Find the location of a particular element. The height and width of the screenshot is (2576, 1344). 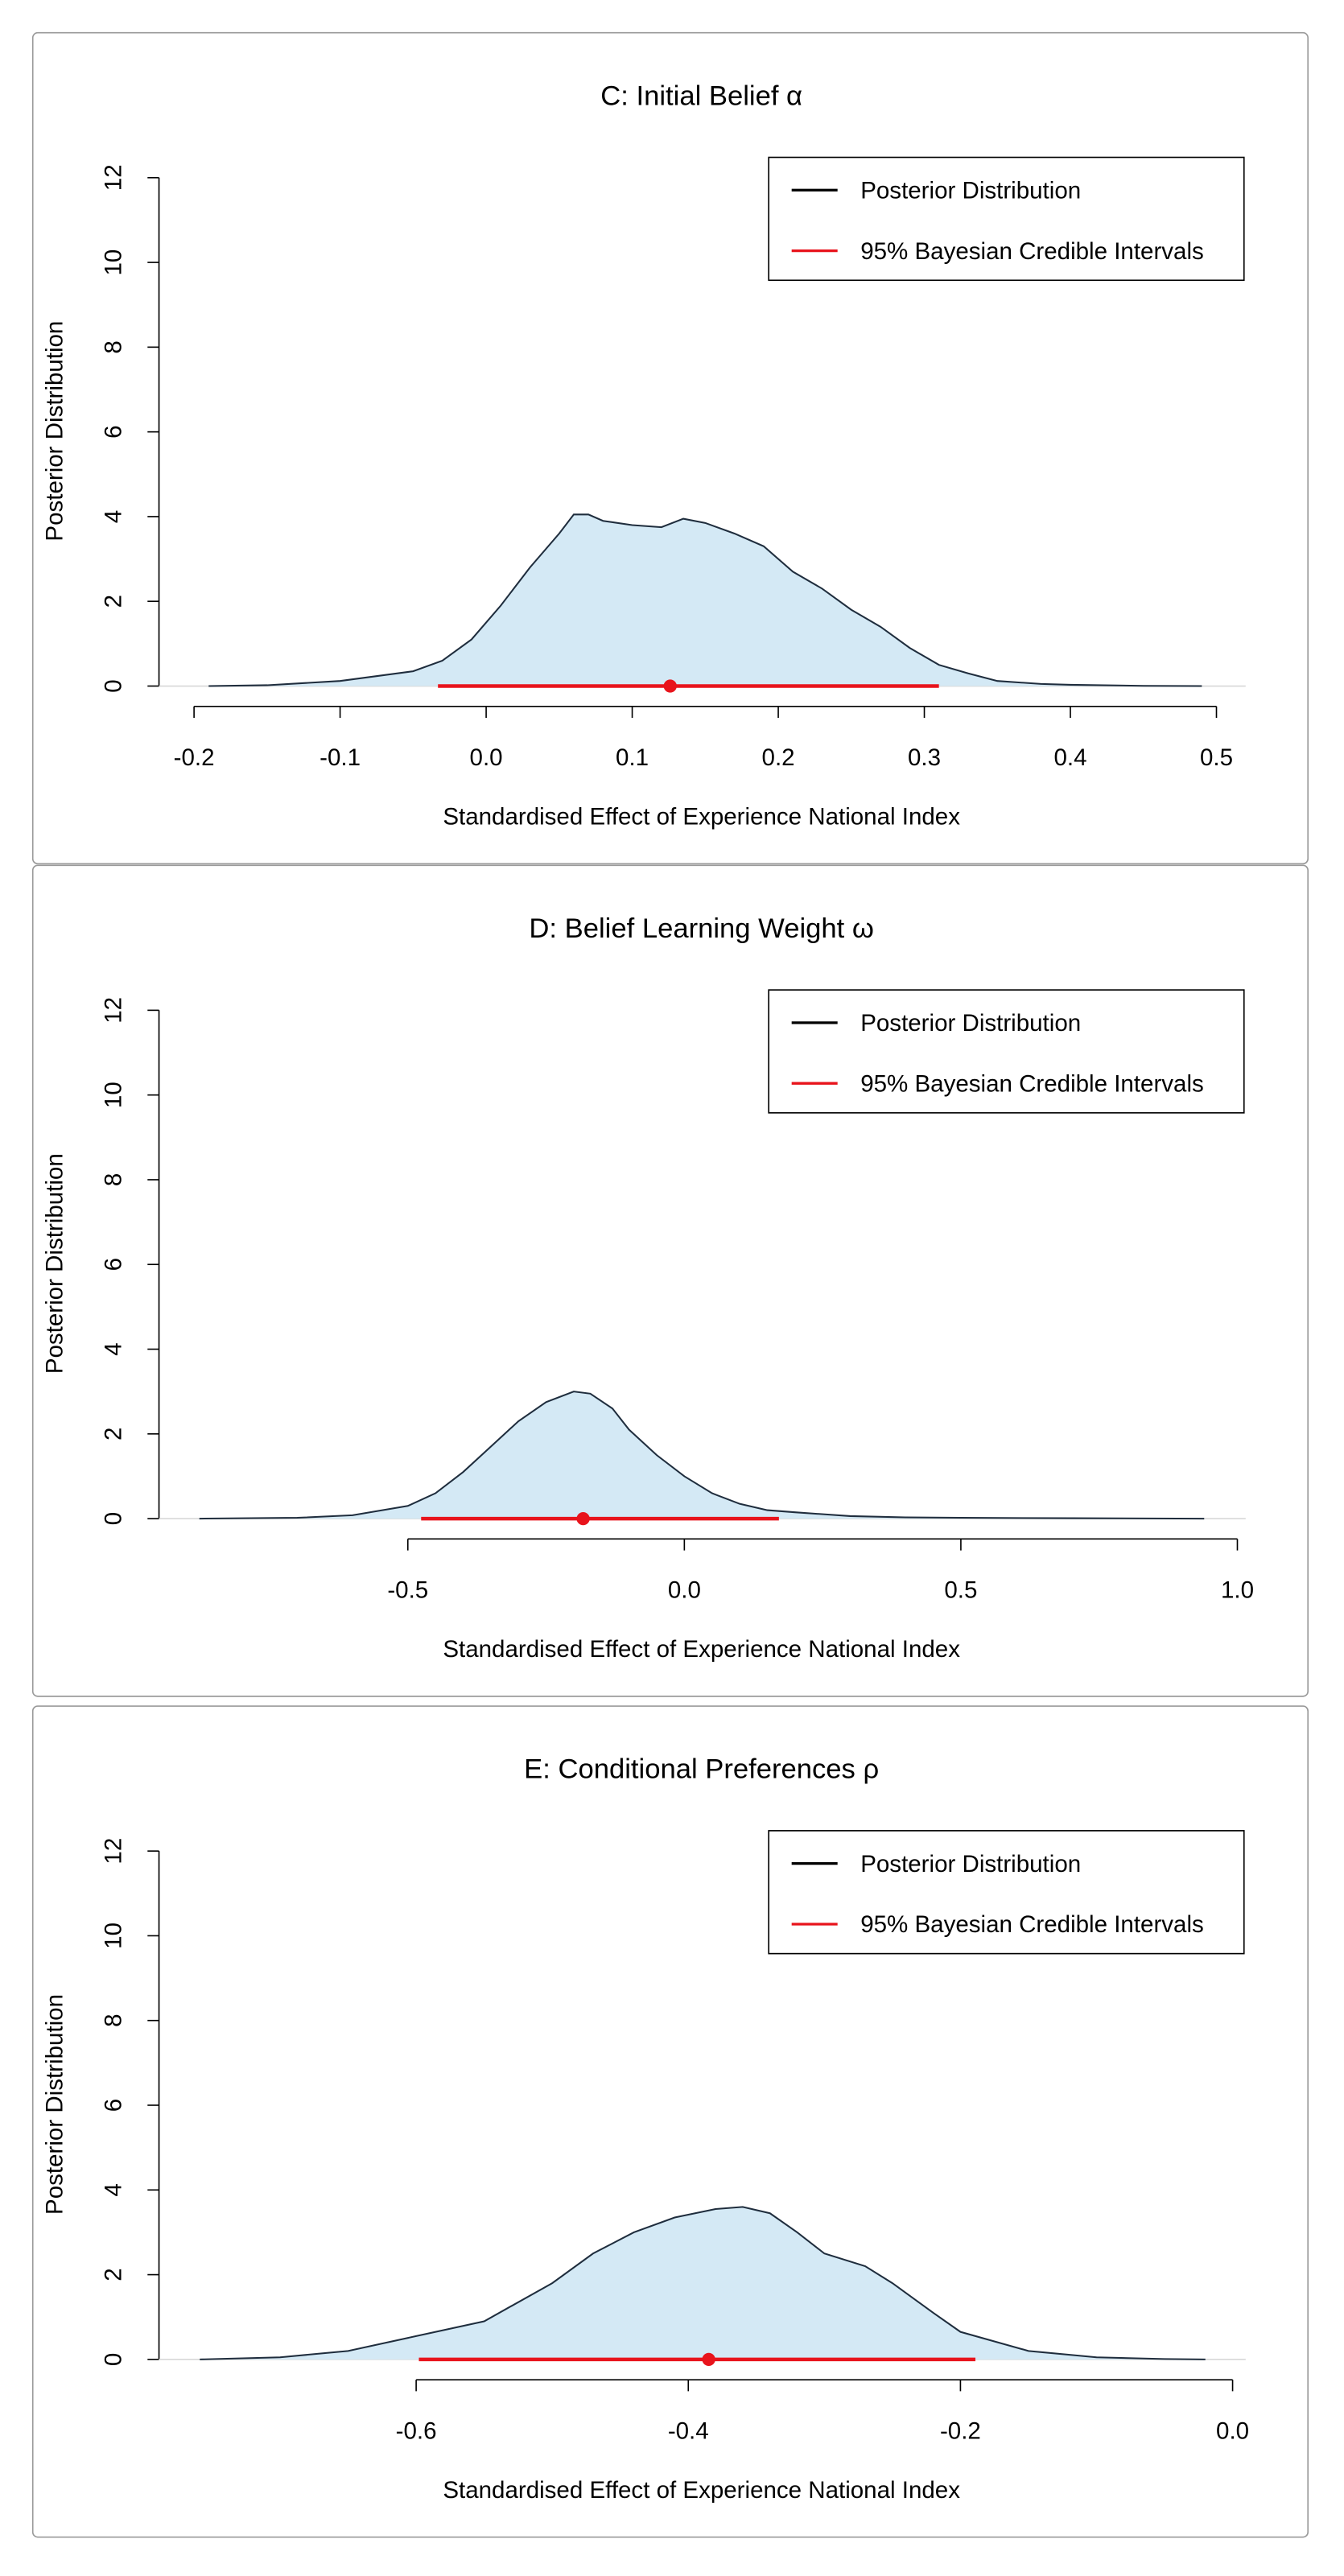

x-tick-label: -0.5 is located at coordinates (407, 1590).